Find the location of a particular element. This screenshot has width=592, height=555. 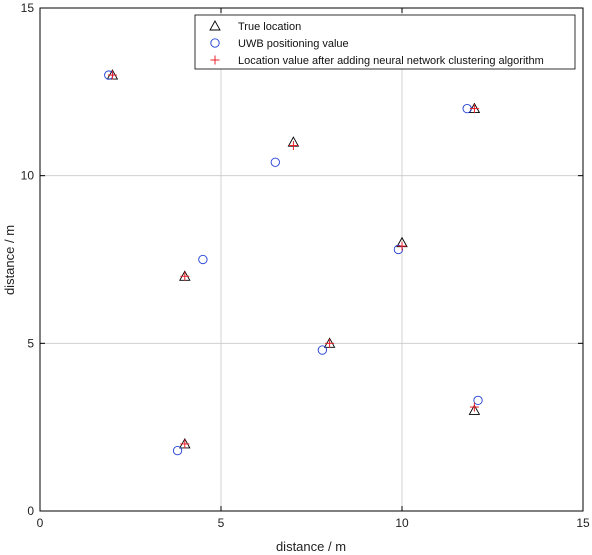

legend-marker-circle is located at coordinates (215, 43).